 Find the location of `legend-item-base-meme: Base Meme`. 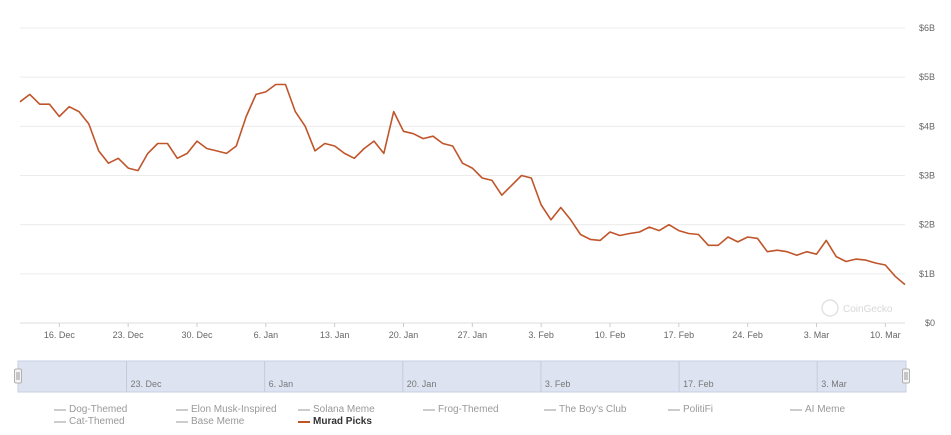

legend-item-base-meme: Base Meme is located at coordinates (210, 421).